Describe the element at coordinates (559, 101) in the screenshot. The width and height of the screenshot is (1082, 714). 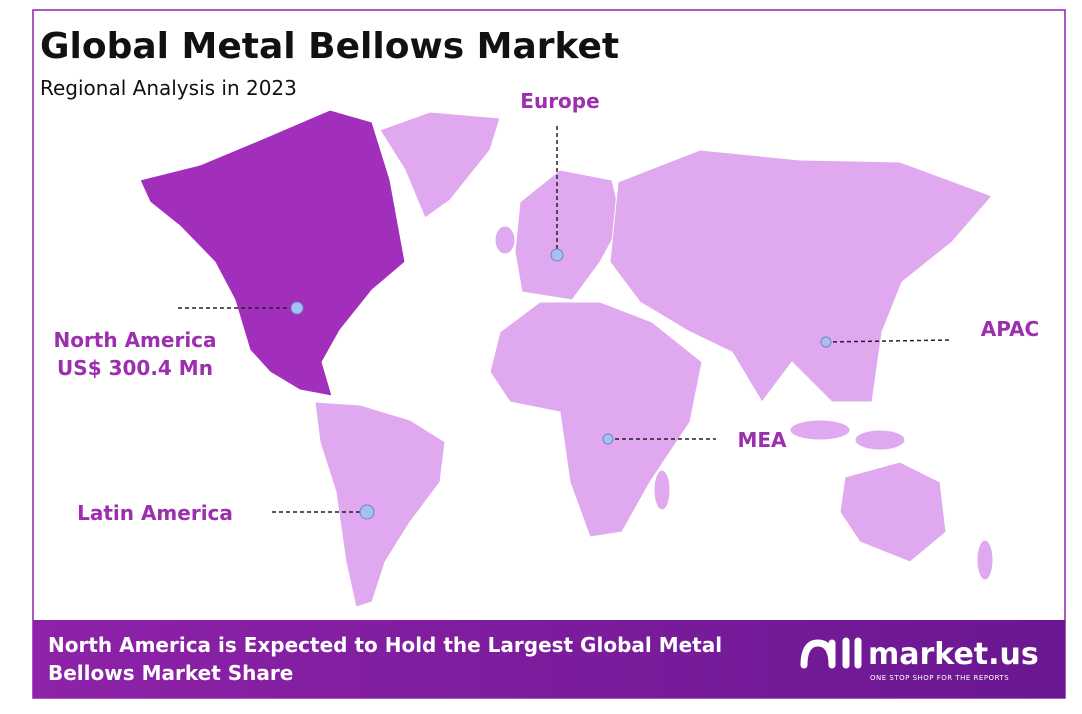
I see `region-label: Europe` at that location.